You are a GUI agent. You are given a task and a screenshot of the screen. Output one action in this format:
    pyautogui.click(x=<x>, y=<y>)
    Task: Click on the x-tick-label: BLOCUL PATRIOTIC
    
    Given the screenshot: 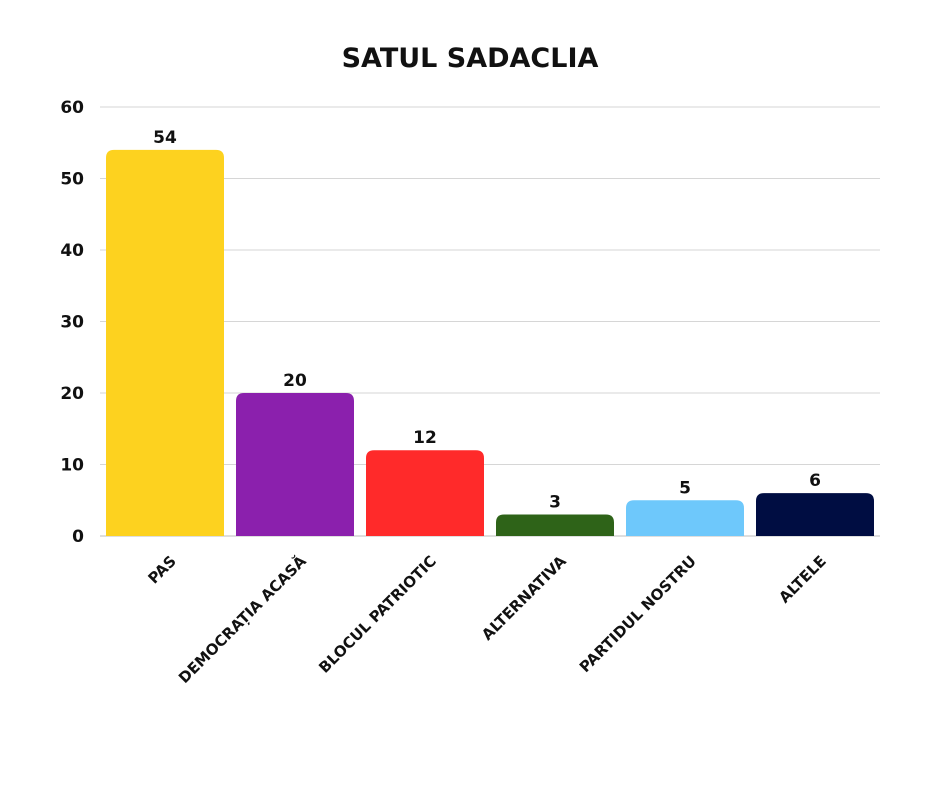 What is the action you would take?
    pyautogui.click(x=377, y=614)
    